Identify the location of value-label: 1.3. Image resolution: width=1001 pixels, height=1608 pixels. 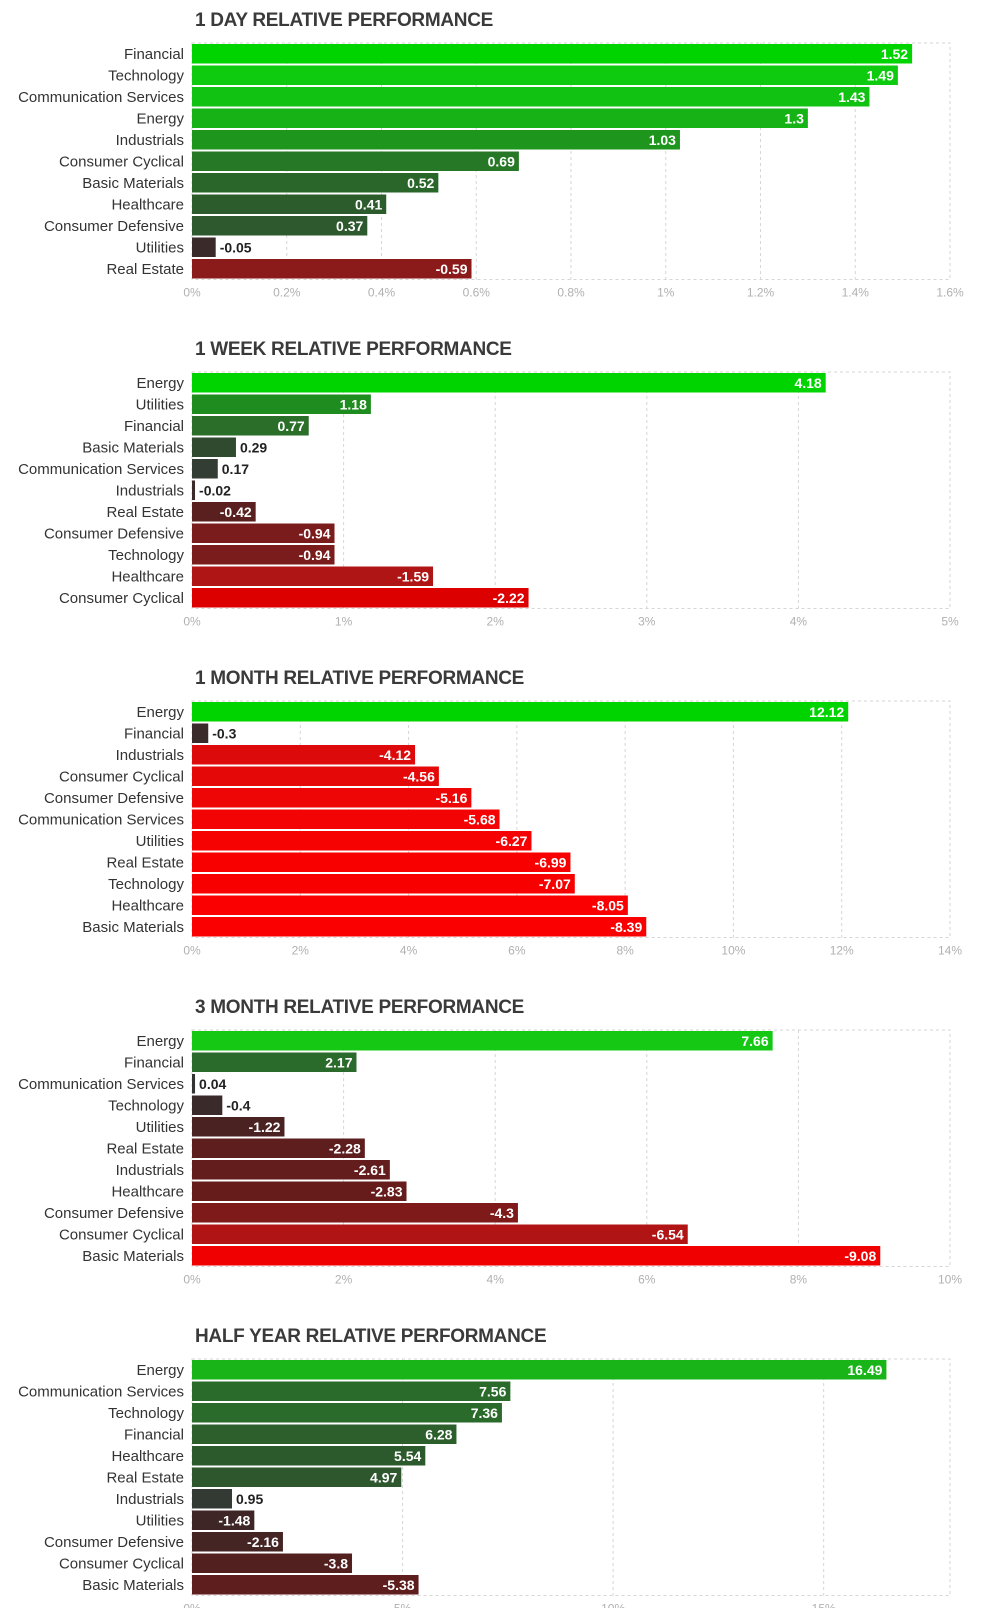
(794, 118).